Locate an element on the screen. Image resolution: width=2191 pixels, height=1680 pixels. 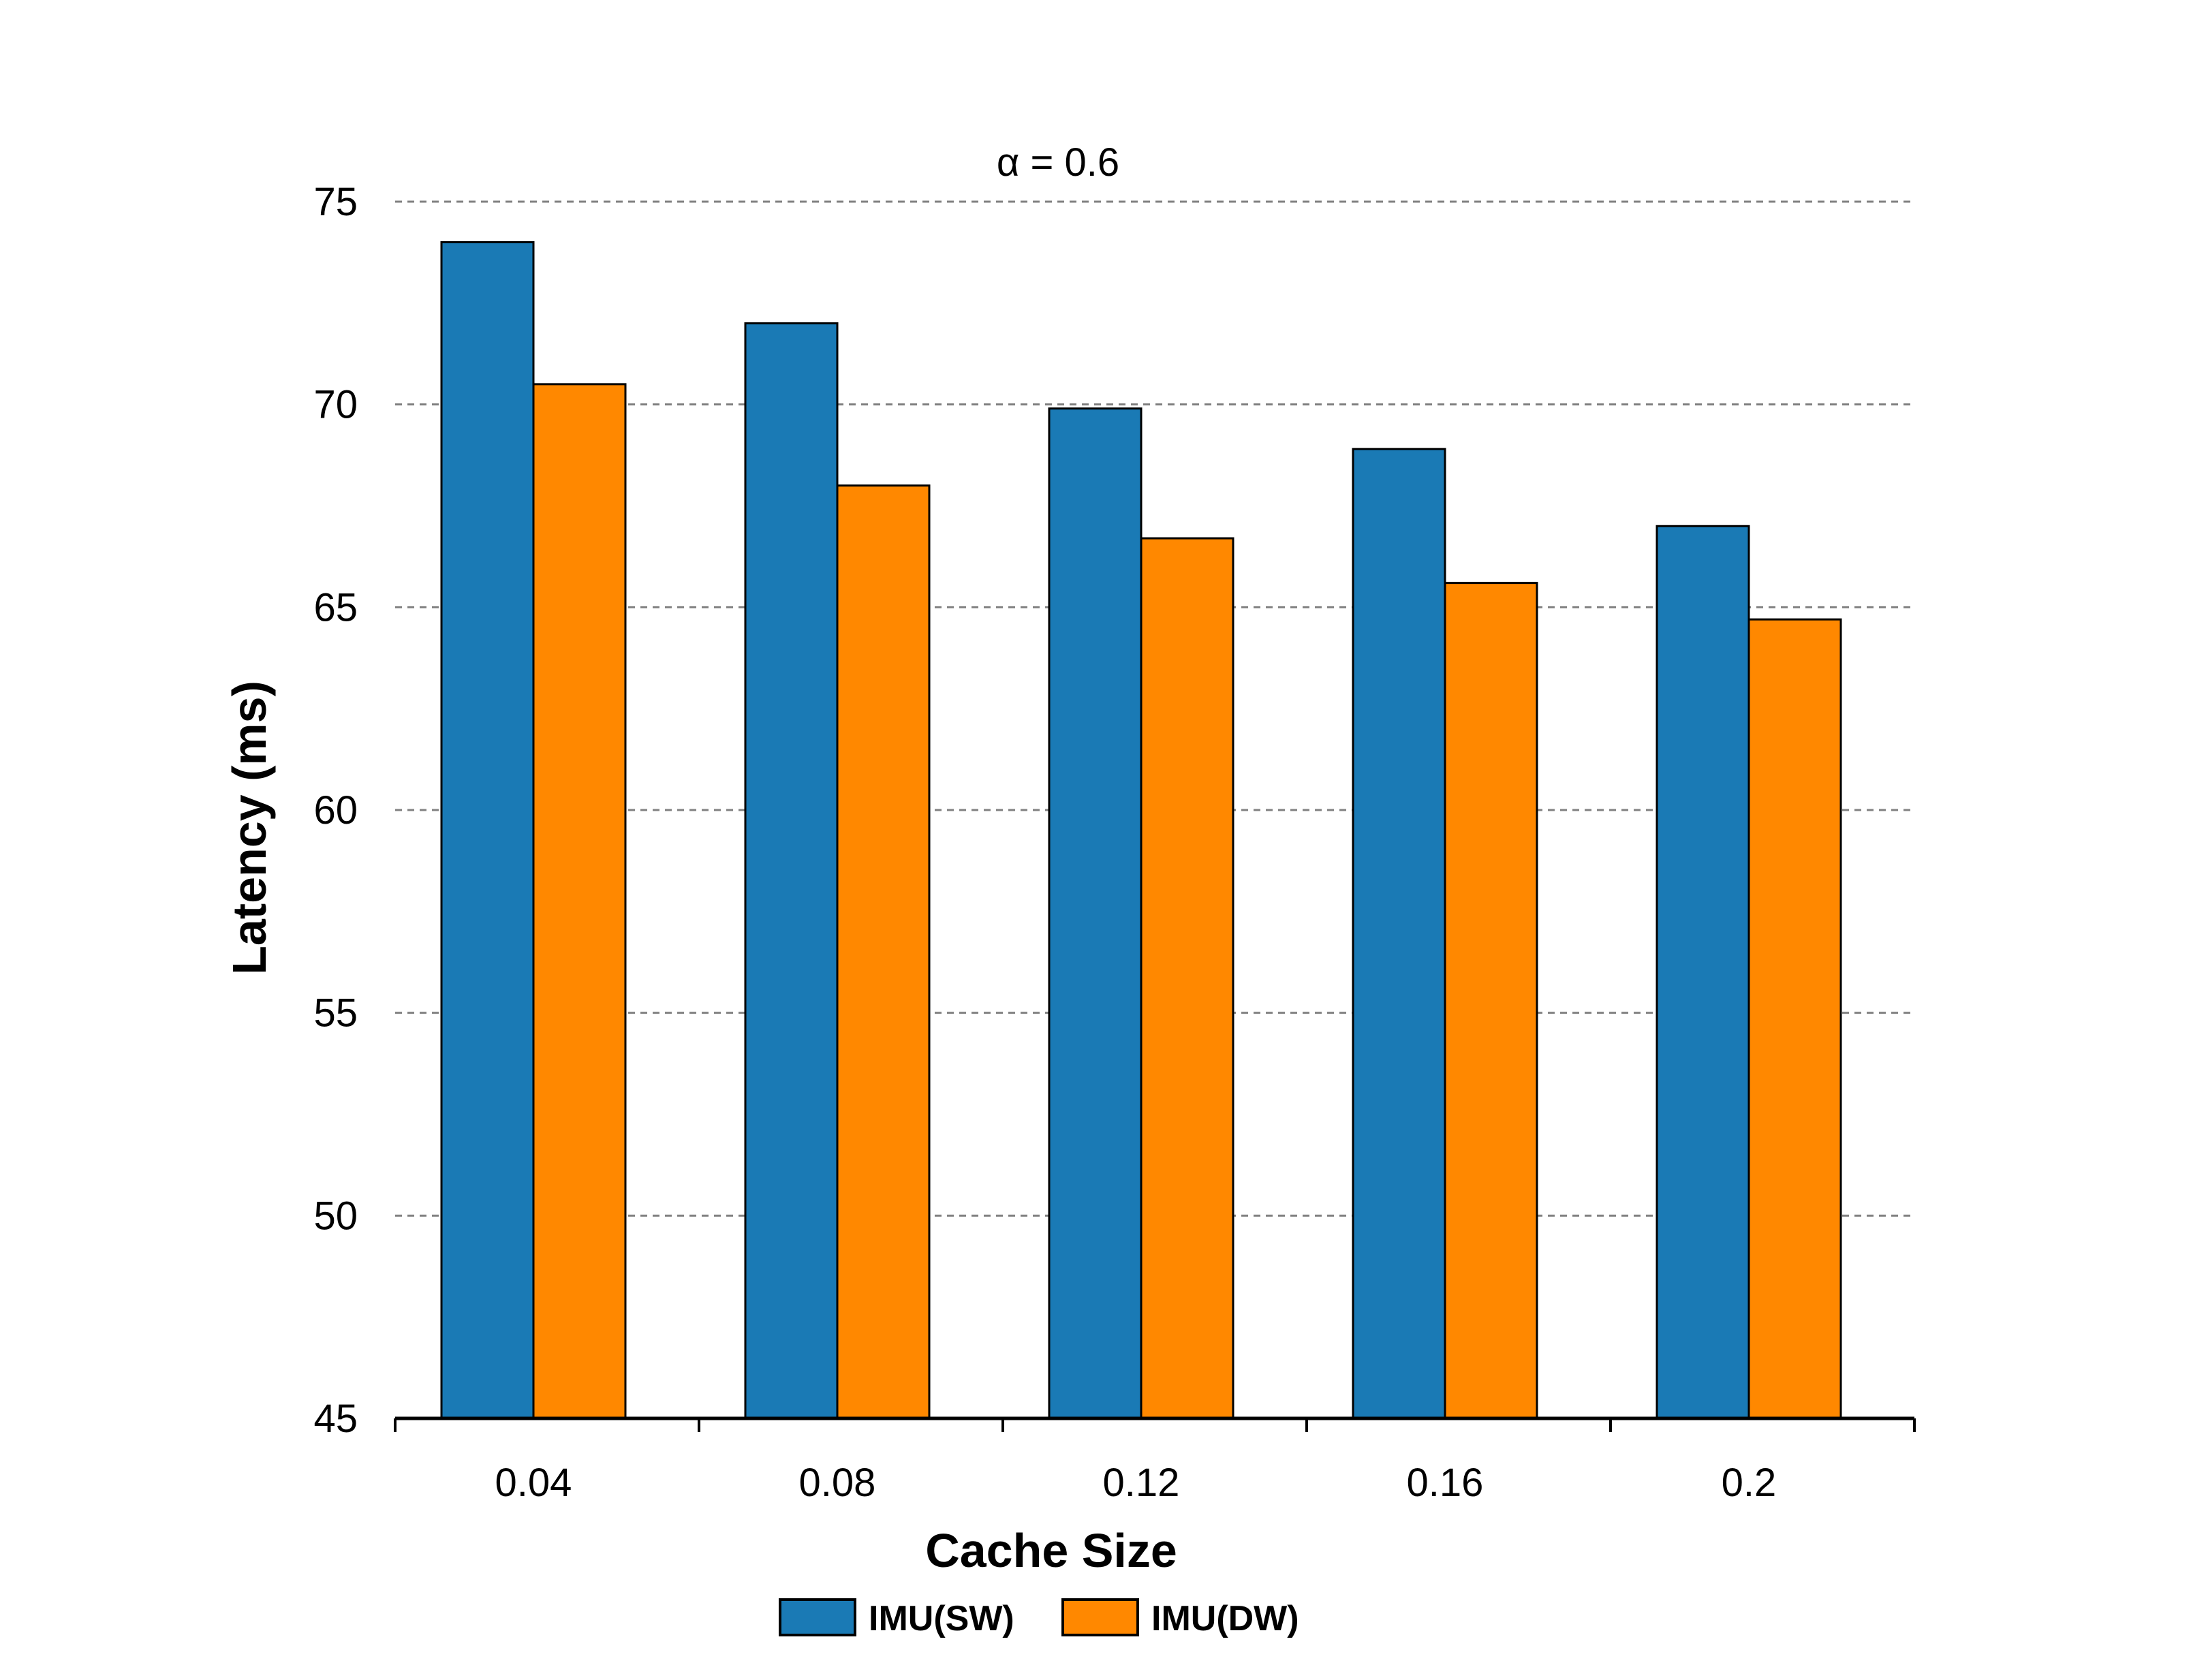
legend-label-dw: IMU(DW) is located at coordinates (1225, 1618).